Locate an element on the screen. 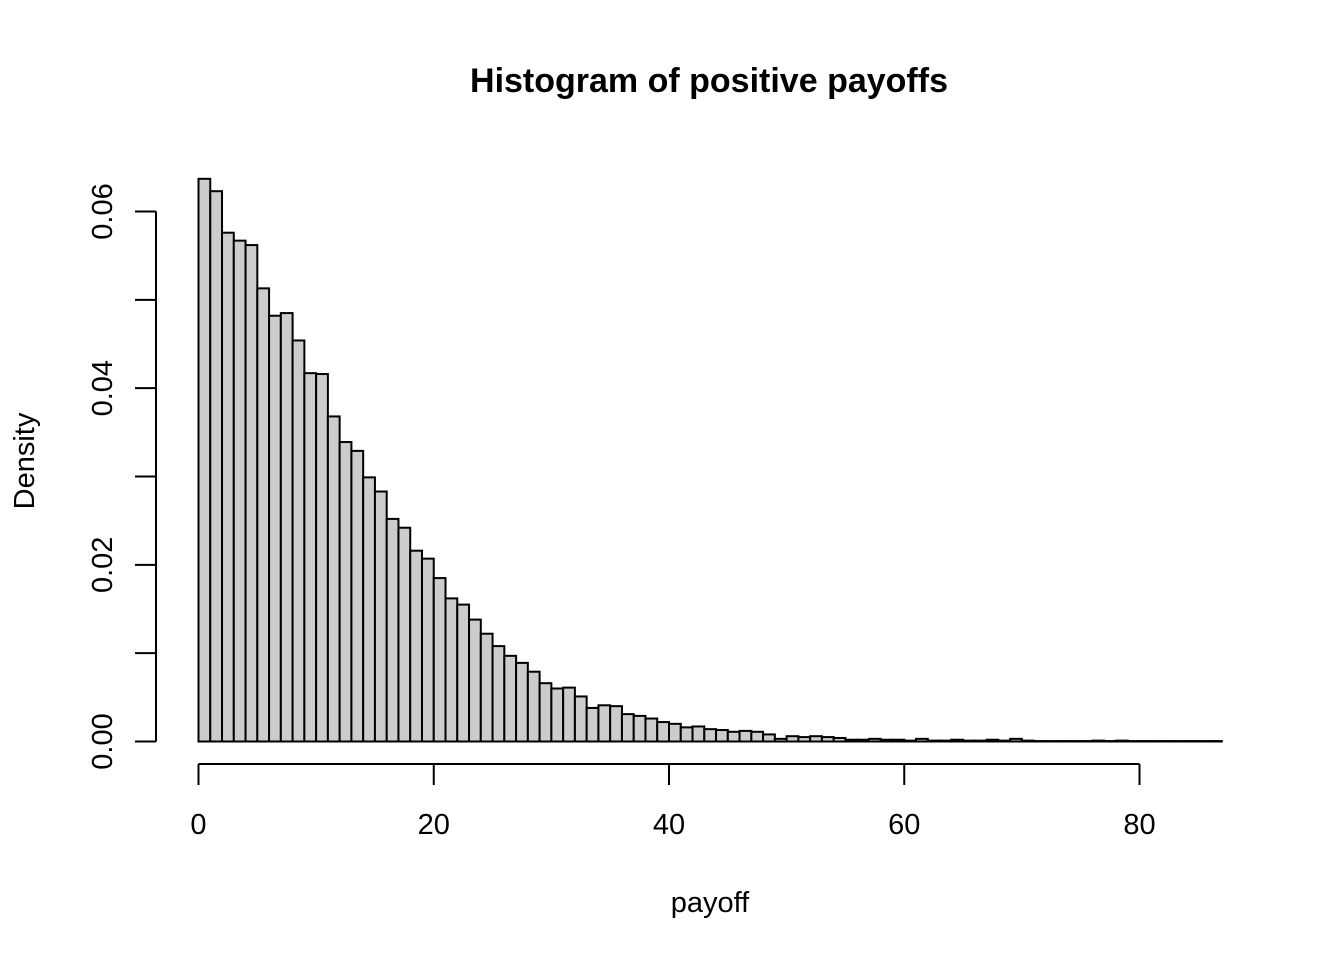 Image resolution: width=1344 pixels, height=960 pixels. y-axis: 0.00 0.02 0.04 0.06 is located at coordinates (122, 476).